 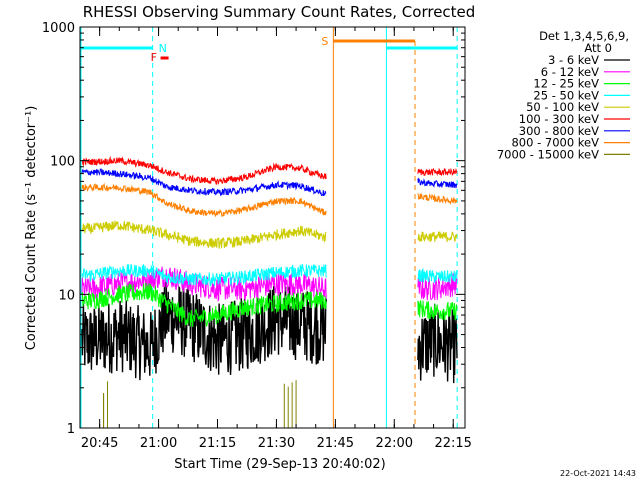 I want to click on x-tick-label: 21:15, so click(x=217, y=443).